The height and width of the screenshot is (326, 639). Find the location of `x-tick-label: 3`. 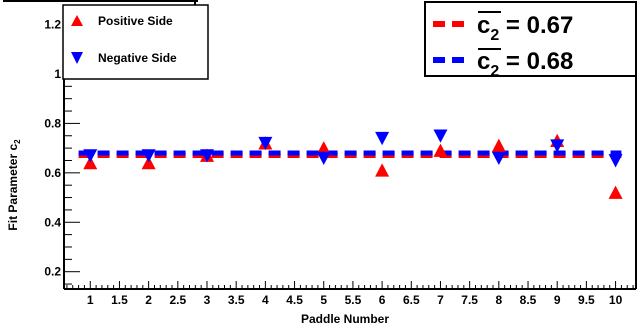

x-tick-label: 3 is located at coordinates (207, 300).